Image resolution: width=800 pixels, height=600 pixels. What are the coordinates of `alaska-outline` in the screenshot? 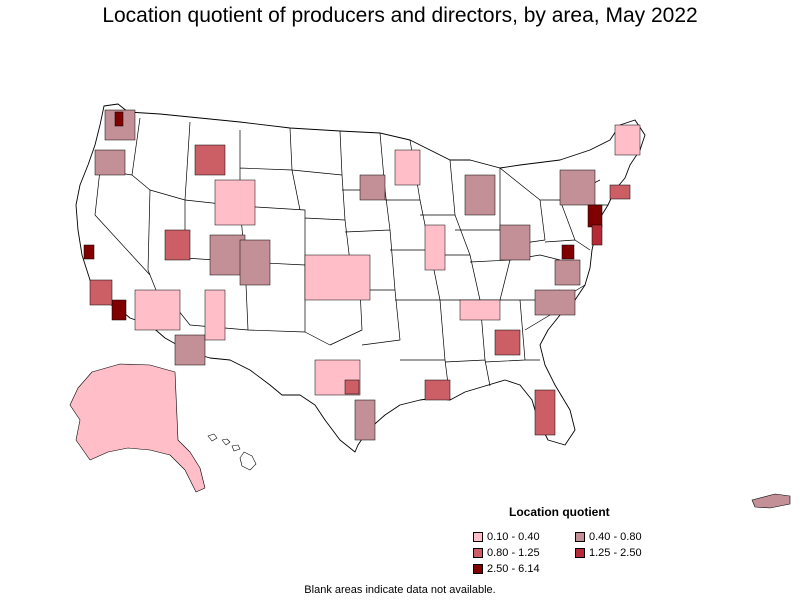 It's located at (137, 428).